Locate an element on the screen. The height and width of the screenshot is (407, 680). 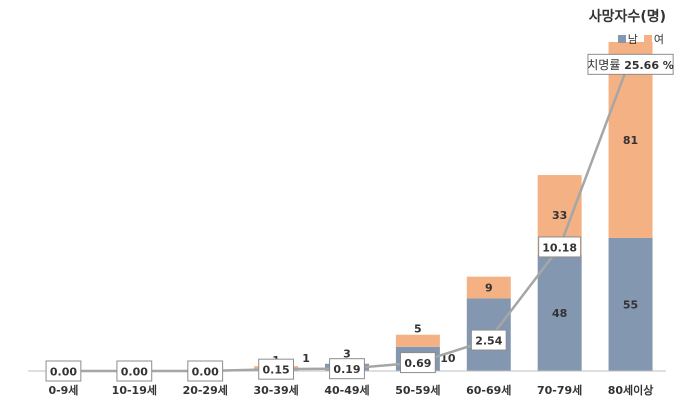
data-label-male: 48 is located at coordinates (559, 313).